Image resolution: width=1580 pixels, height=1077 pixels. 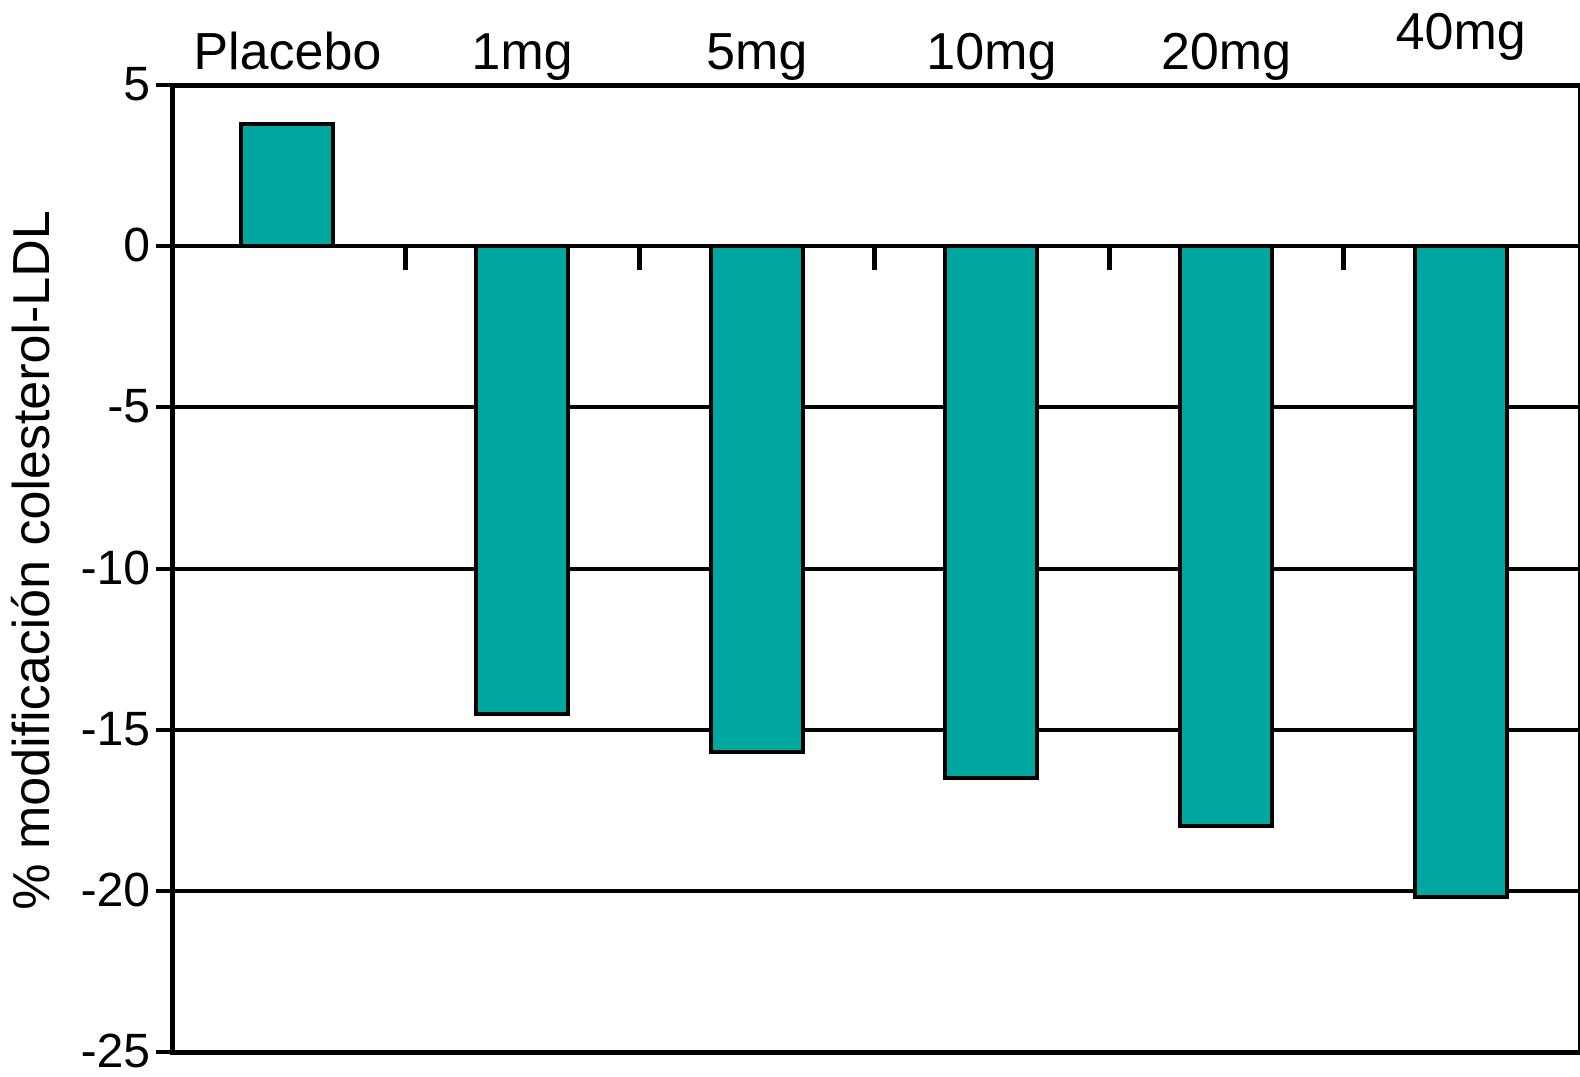 I want to click on category-label-Placebo: Placebo, so click(x=287, y=52).